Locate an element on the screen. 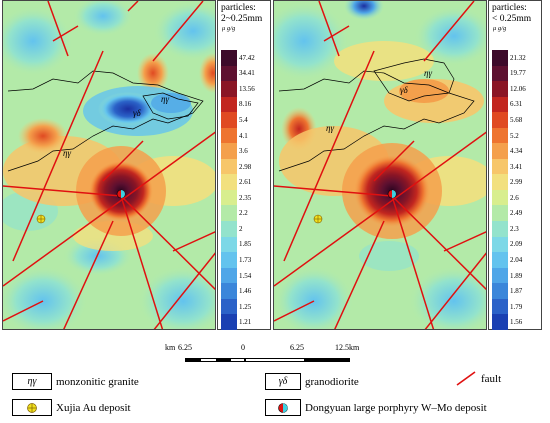 Image resolution: width=550 pixels, height=423 pixels. xujia-deposit-icon is located at coordinates (32, 407).